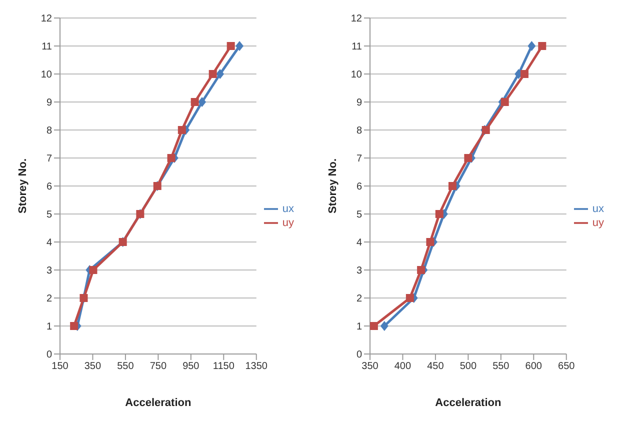 Image resolution: width=637 pixels, height=432 pixels. What do you see at coordinates (223, 366) in the screenshot?
I see `x-tick-label: 1150` at bounding box center [223, 366].